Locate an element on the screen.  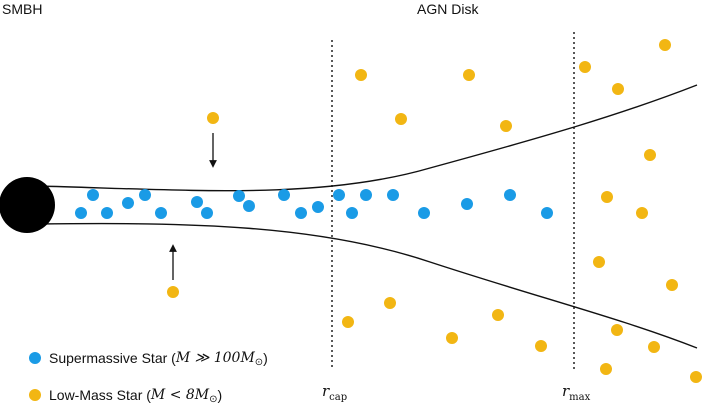
legend-supermassive: Supermassive Star ( M ≫ 100M ⊙ ) is located at coordinates (158, 358).